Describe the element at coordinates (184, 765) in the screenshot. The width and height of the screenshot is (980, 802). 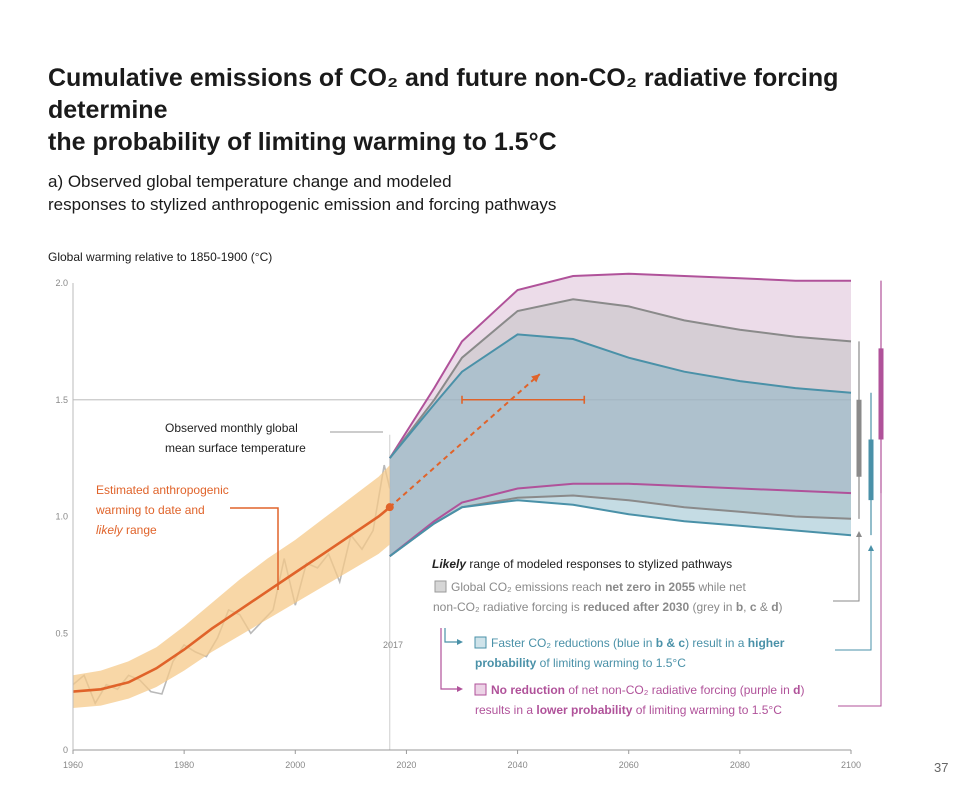
I see `x-tick-label: 1980` at that location.